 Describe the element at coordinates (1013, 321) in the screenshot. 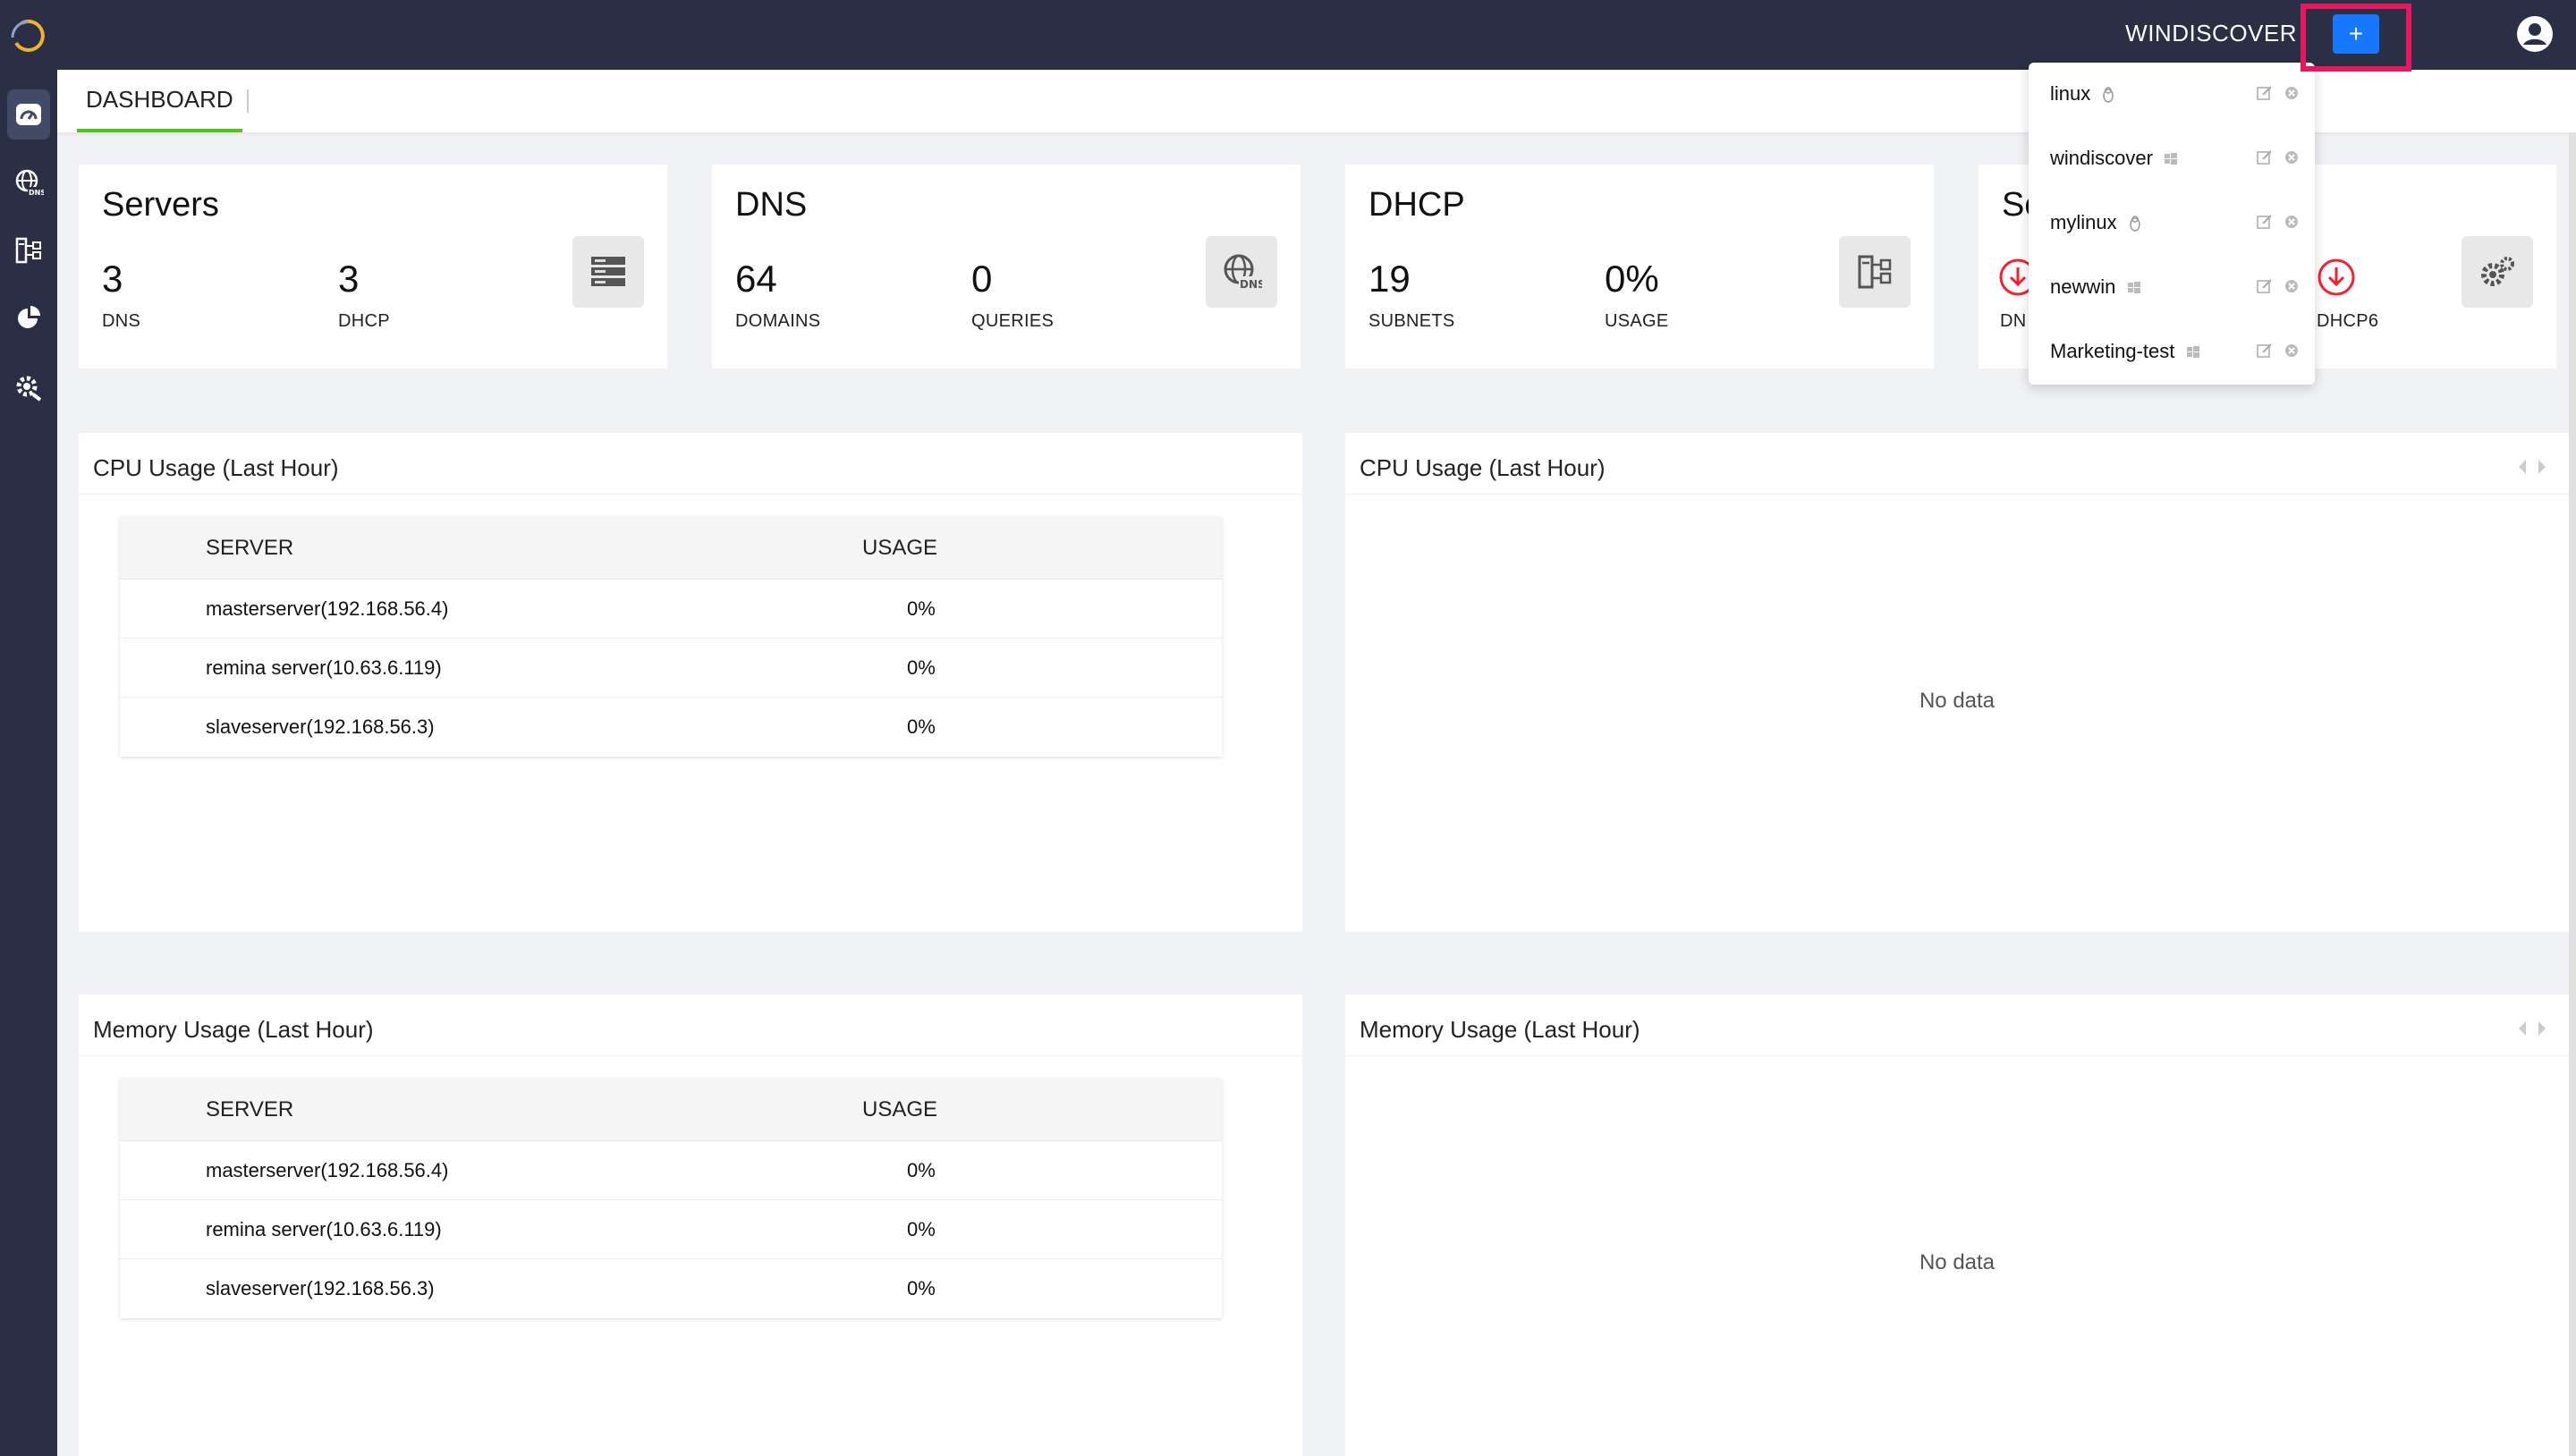

I see `queries-label: QUERIES` at that location.